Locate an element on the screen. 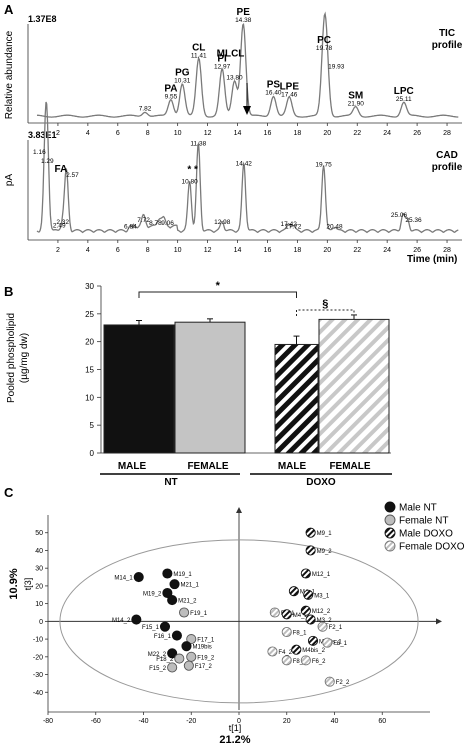 Image resolution: width=473 pixels, height=746 pixels. tic-annotation-label: PE is located at coordinates (244, 12).